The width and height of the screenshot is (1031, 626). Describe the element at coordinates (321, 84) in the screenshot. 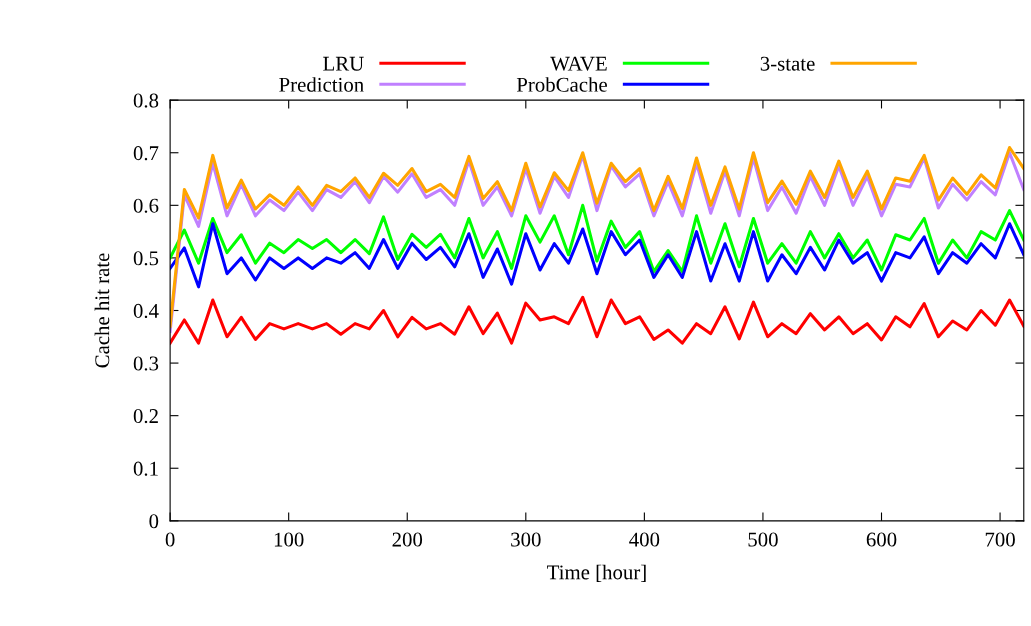

I see `legend-label: Prediction` at that location.